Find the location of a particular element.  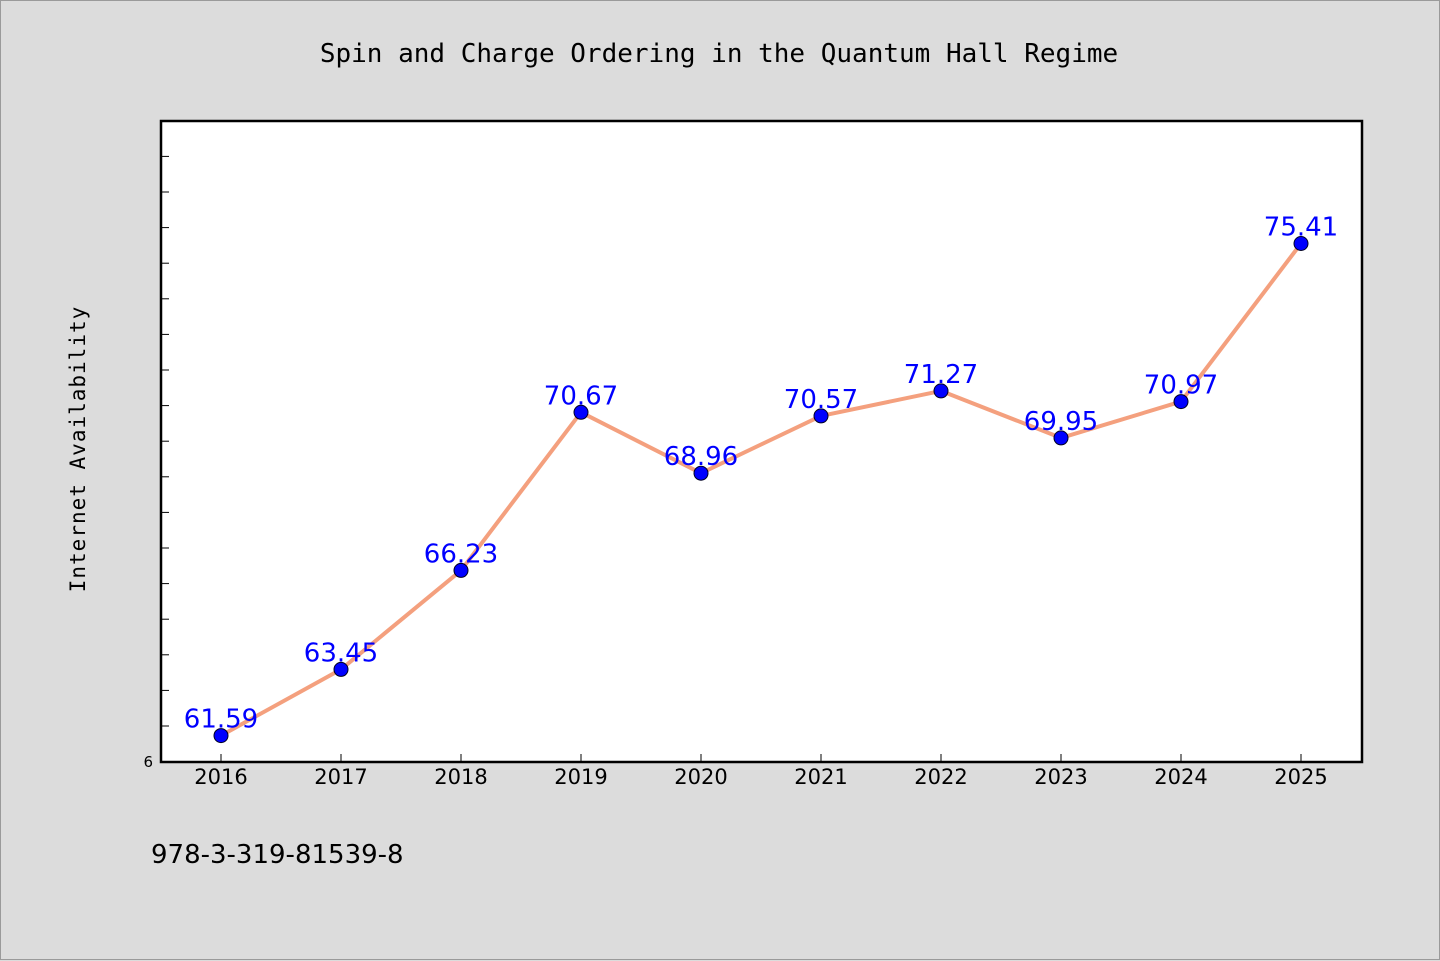

series-line-segment-2024-2025 is located at coordinates (1241, 322).